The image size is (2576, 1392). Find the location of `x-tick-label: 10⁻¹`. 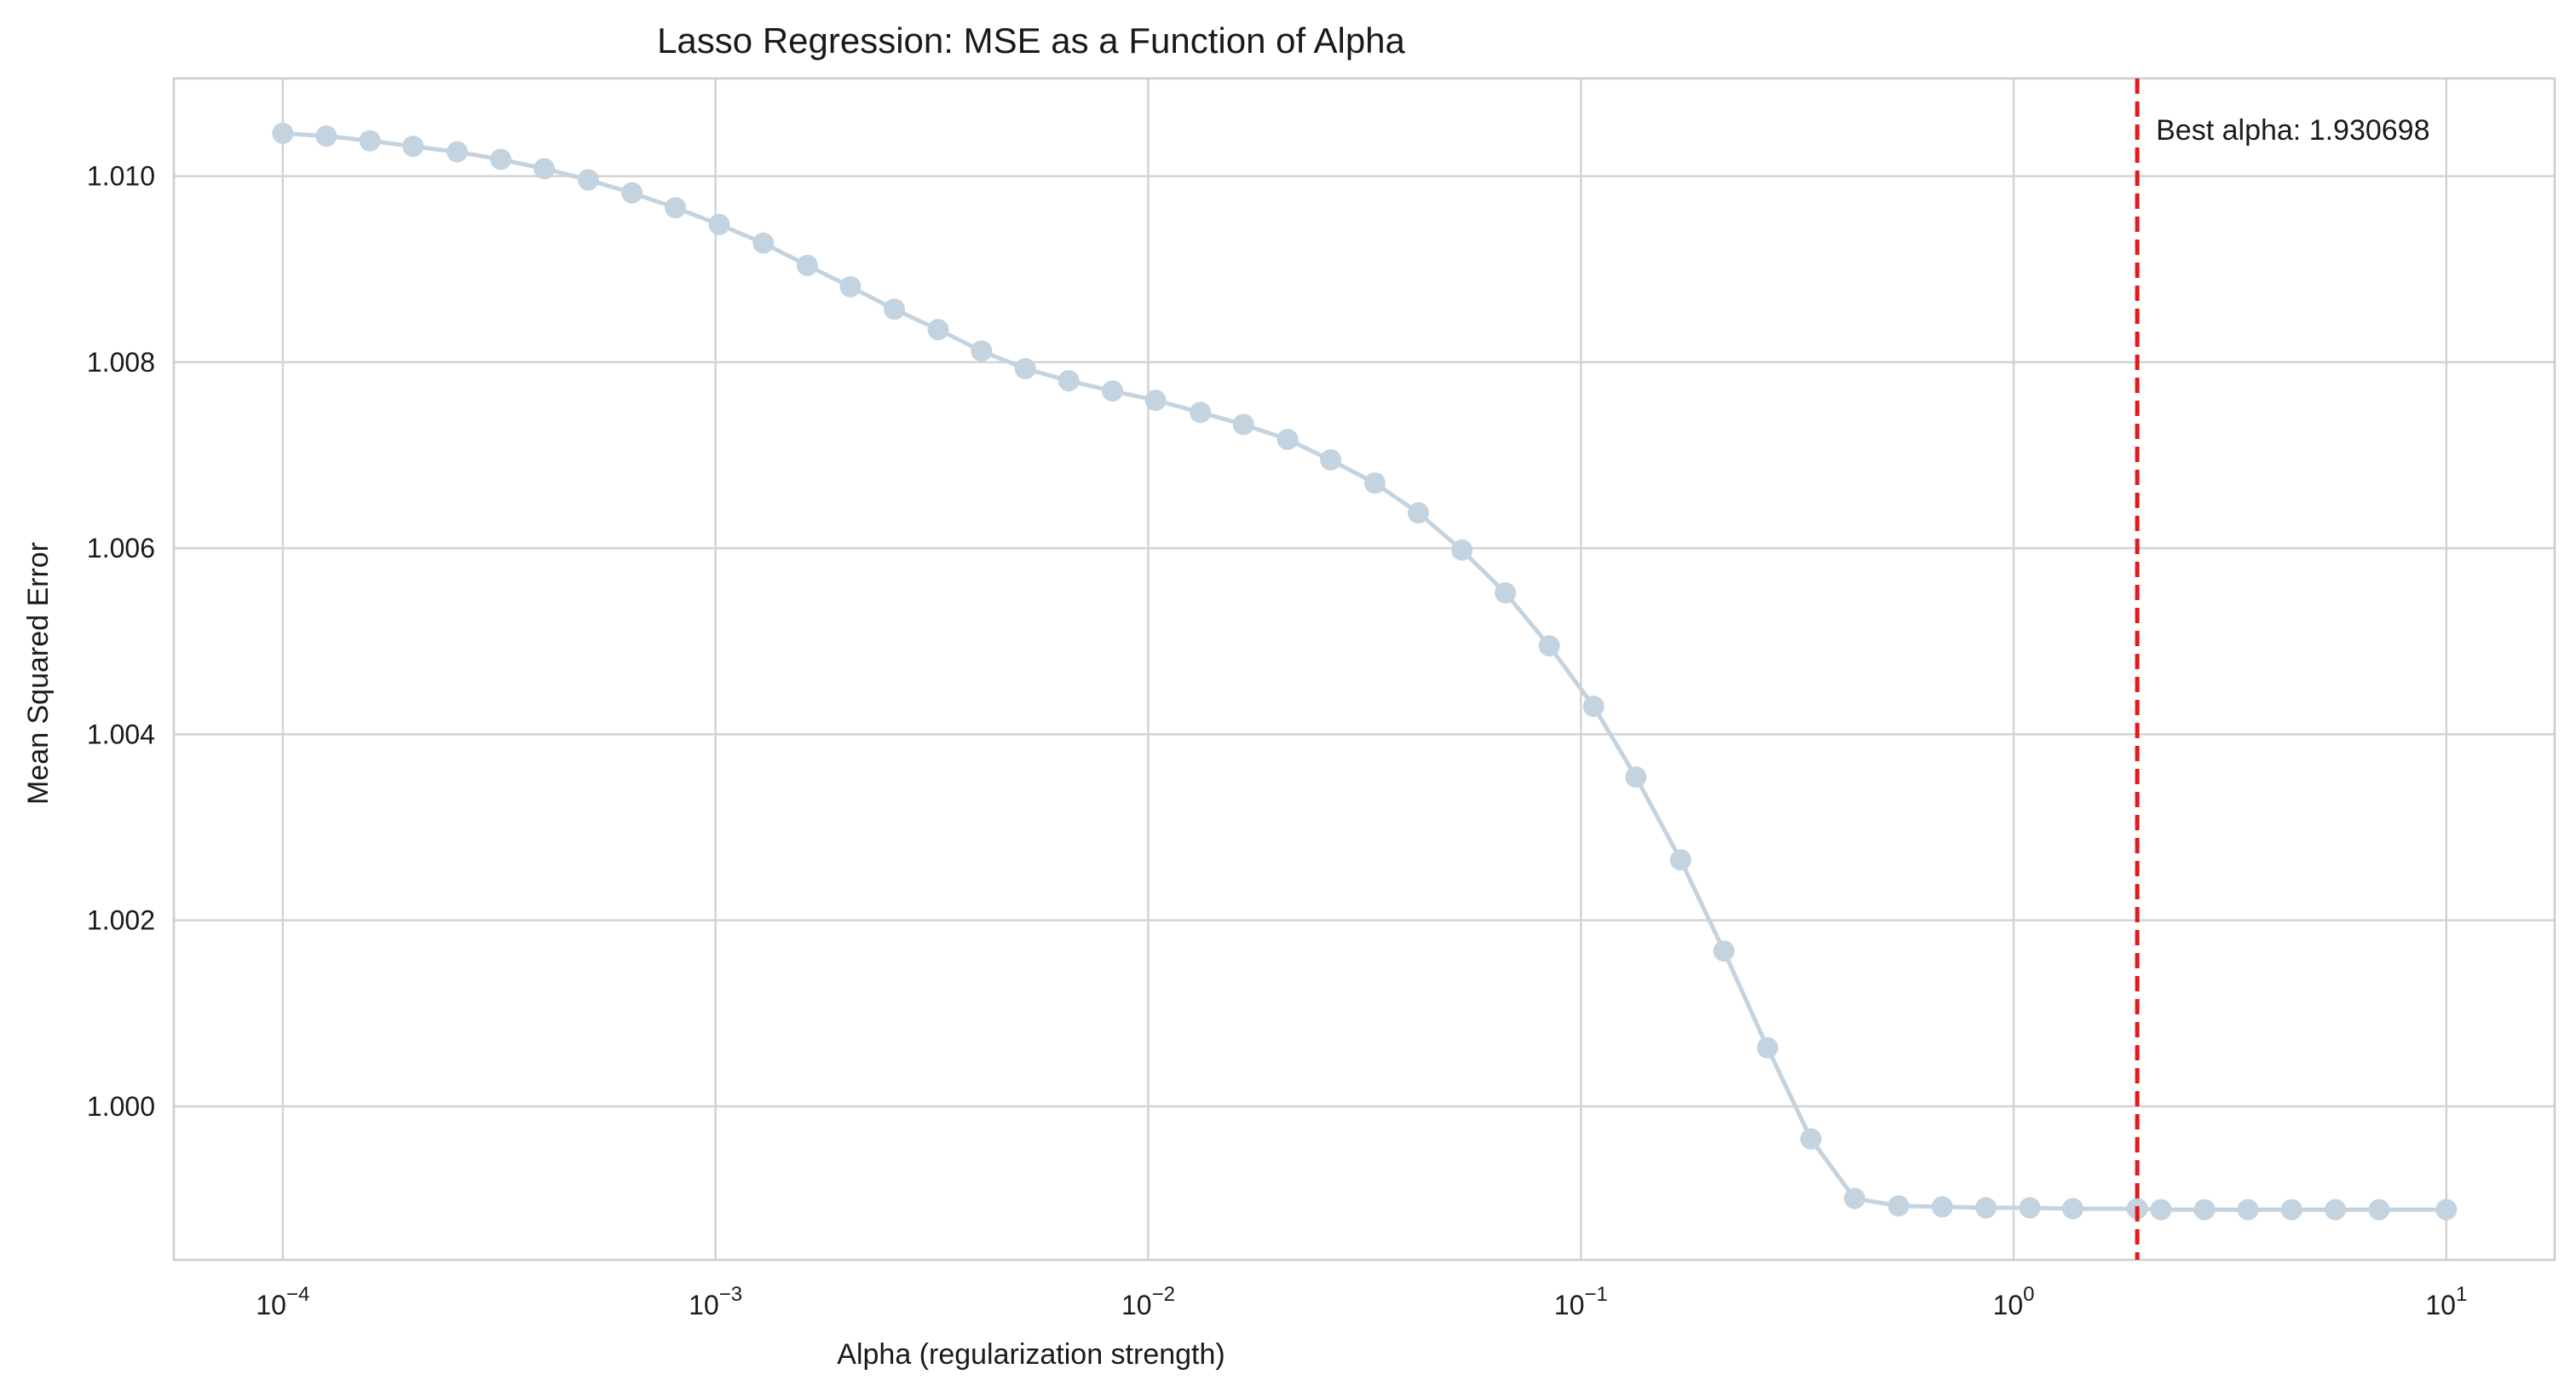

x-tick-label: 10⁻¹ is located at coordinates (1581, 1301).